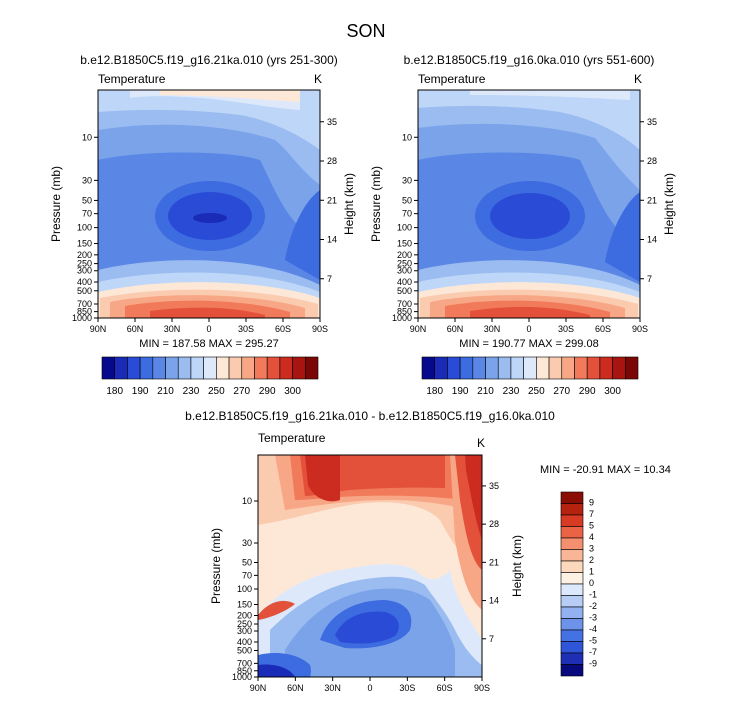 This screenshot has width=733, height=701. Describe the element at coordinates (376, 204) in the screenshot. I see `panel-2-y-axis-title: Pressure (mb)` at that location.